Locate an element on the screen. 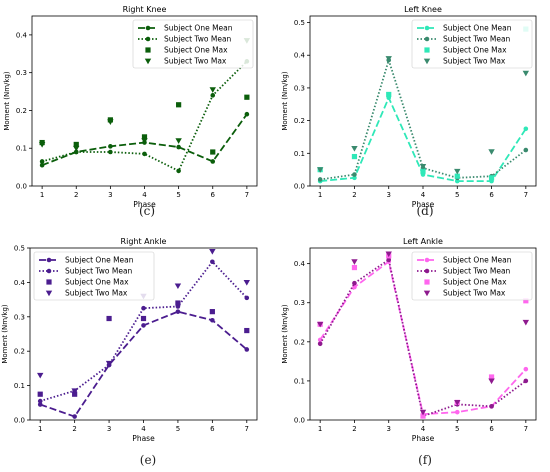 The image size is (550, 472). y-tick-label: 0.1 is located at coordinates (21, 149).